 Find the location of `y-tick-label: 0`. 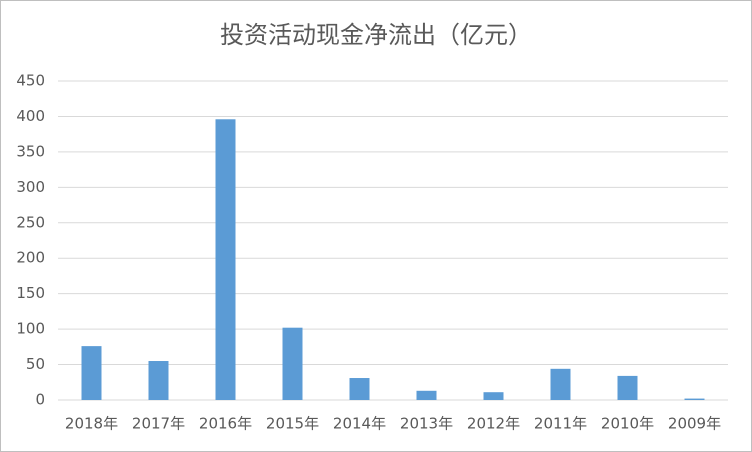

y-tick-label: 0 is located at coordinates (40, 400).